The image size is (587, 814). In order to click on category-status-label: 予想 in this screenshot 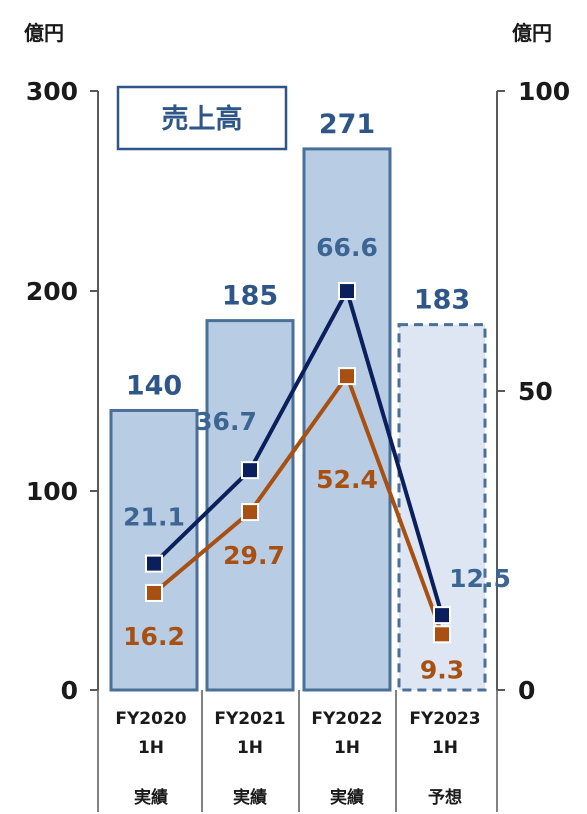, I will do `click(445, 797)`.